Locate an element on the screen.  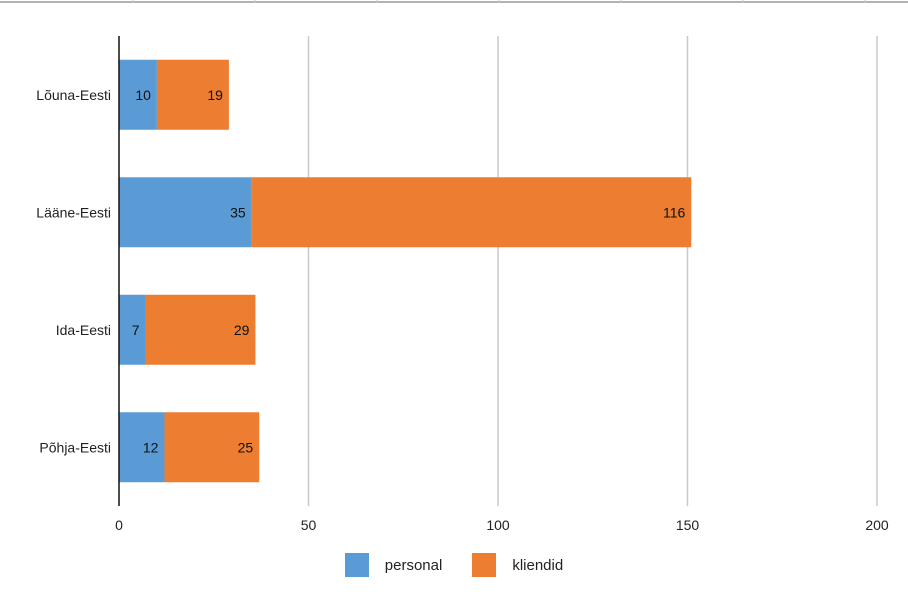
category-label-2: Ida-Eesti is located at coordinates (83, 330).